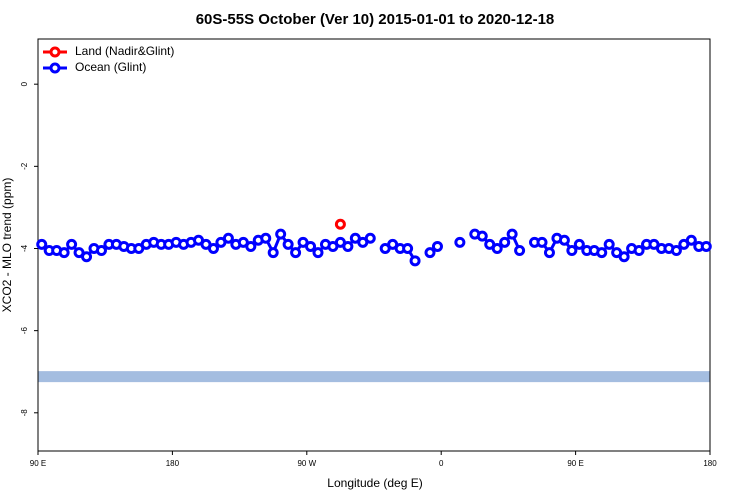 This screenshot has height=500, width=750. Describe the element at coordinates (24, 166) in the screenshot. I see `y-tick-label: -2` at that location.